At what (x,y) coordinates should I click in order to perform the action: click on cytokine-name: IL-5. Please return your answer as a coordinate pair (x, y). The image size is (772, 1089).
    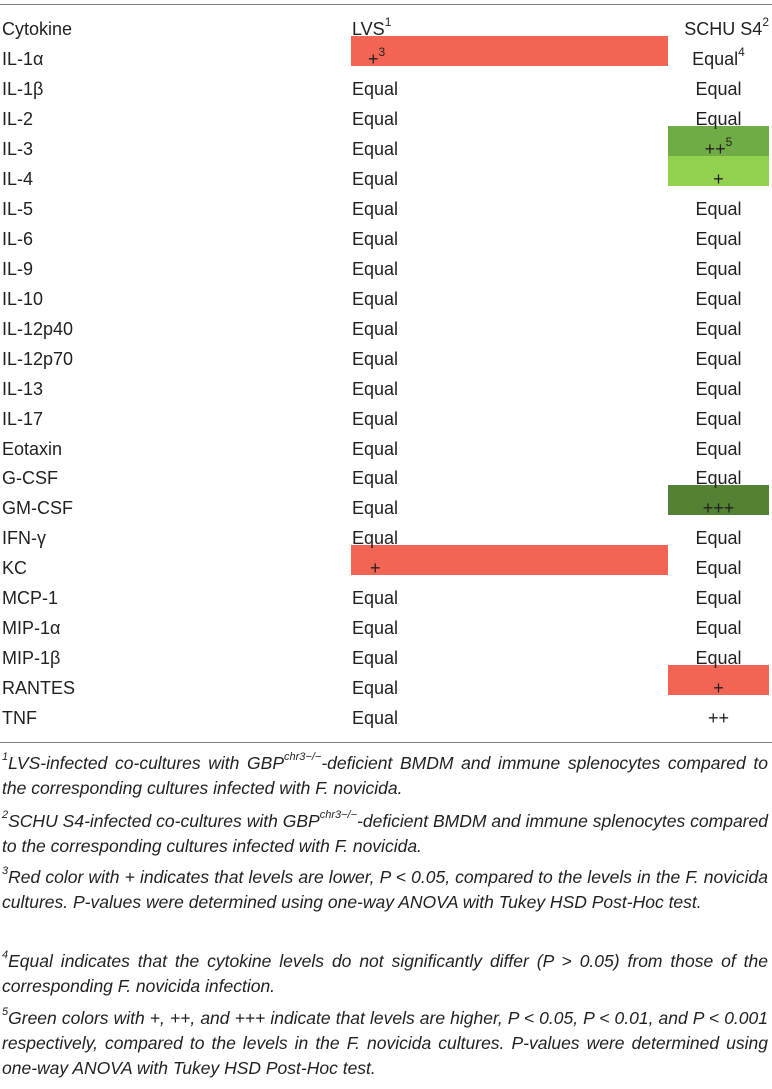
    Looking at the image, I should click on (18, 209).